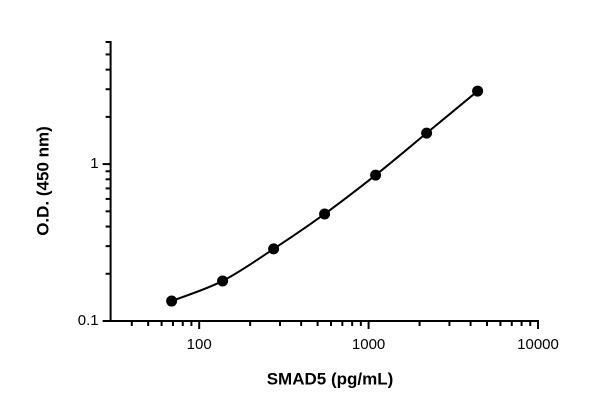 The image size is (600, 409). Describe the element at coordinates (330, 378) in the screenshot. I see `x-axis-label: SMAD5 (pg/mL)` at that location.